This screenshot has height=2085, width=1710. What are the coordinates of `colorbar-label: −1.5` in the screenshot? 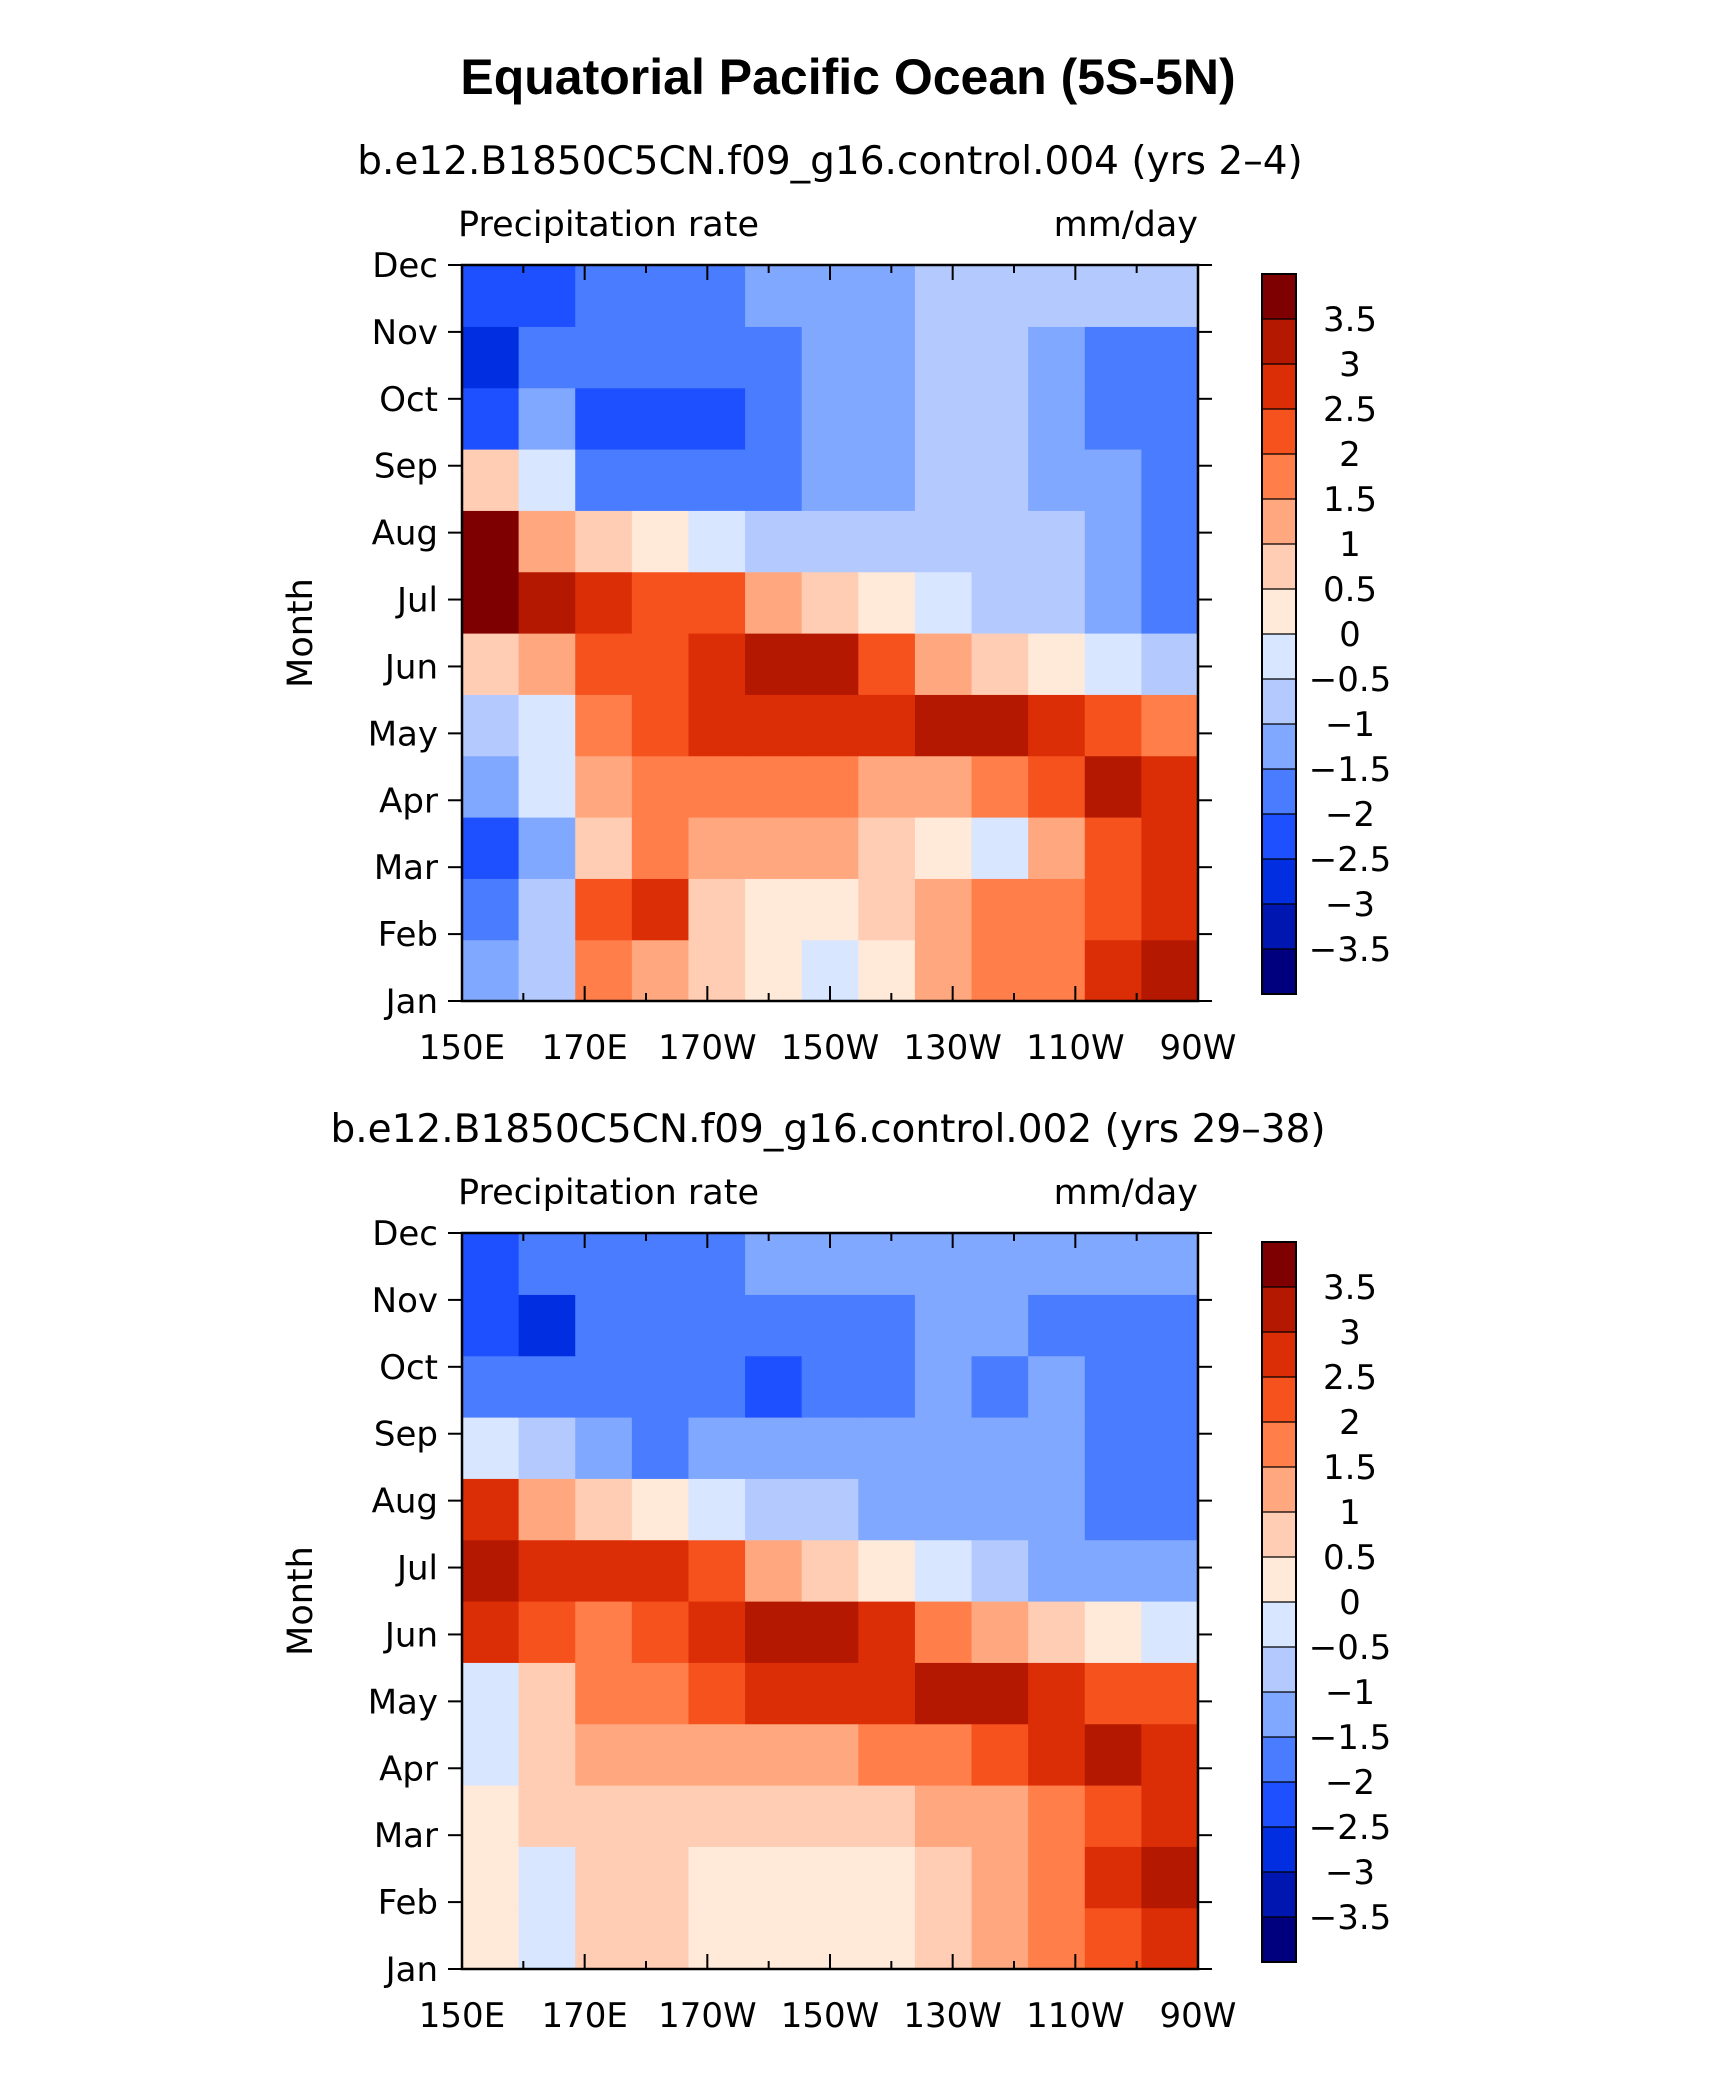 It's located at (1350, 1738).